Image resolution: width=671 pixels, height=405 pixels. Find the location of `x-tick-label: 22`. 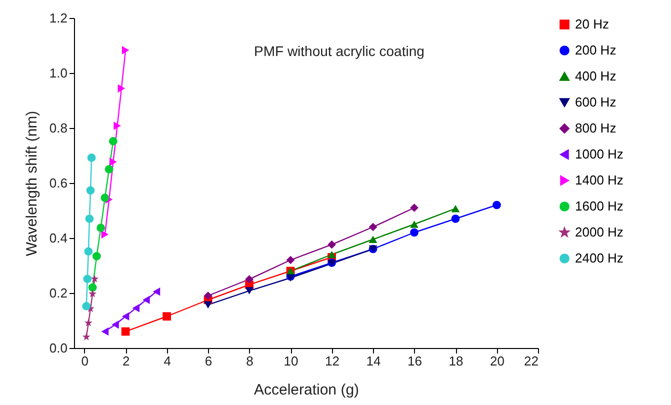

x-tick-label: 22 is located at coordinates (531, 361).